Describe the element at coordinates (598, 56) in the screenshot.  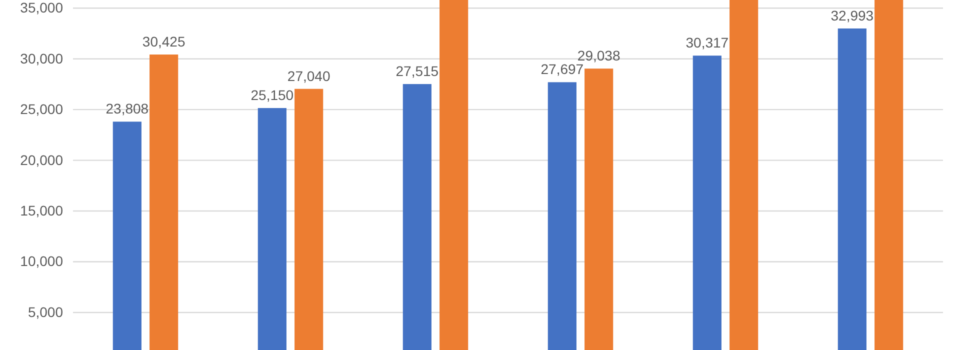
I see `data-label: 29,038` at that location.